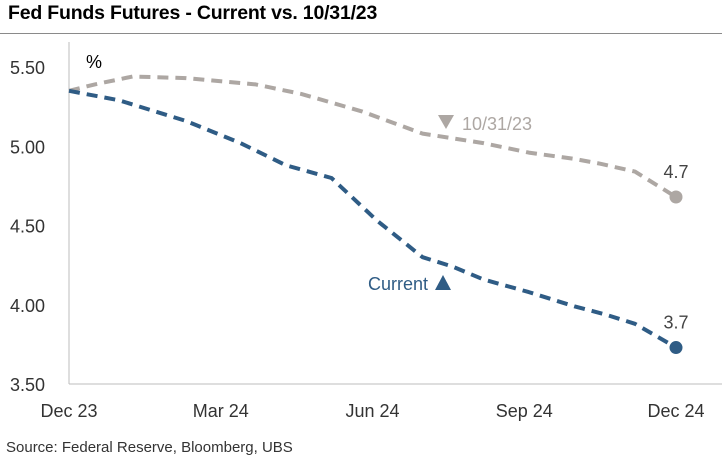  Describe the element at coordinates (27, 385) in the screenshot. I see `y-tick-label: 3.50` at that location.